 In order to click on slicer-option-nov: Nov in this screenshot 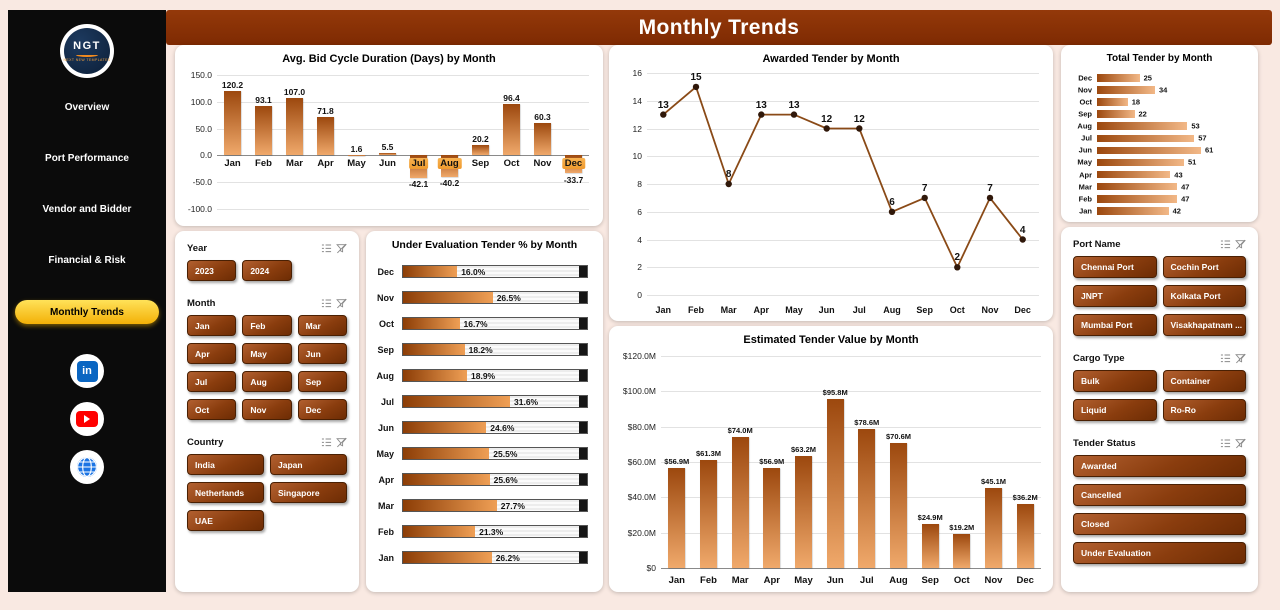, I will do `click(267, 409)`.